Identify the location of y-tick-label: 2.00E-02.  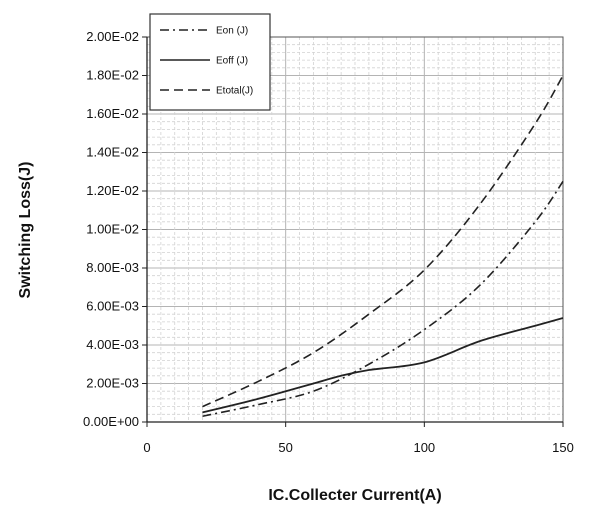
(112, 36).